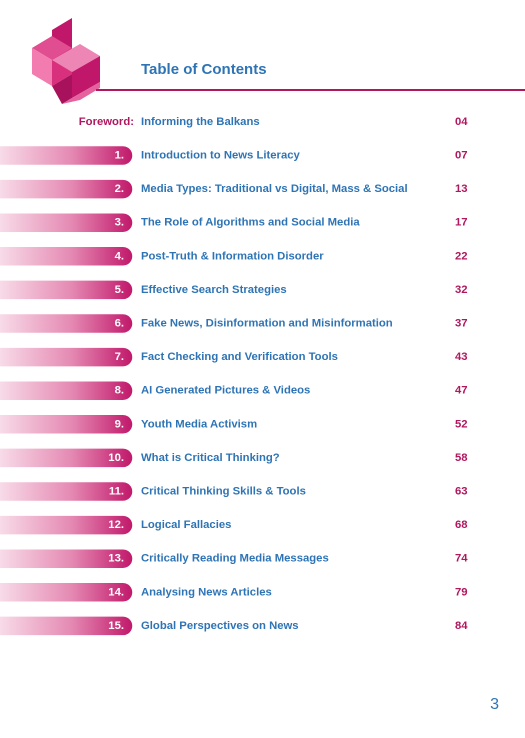 The image size is (525, 738). Describe the element at coordinates (186, 525) in the screenshot. I see `entry-title: Logical Fallacies` at that location.